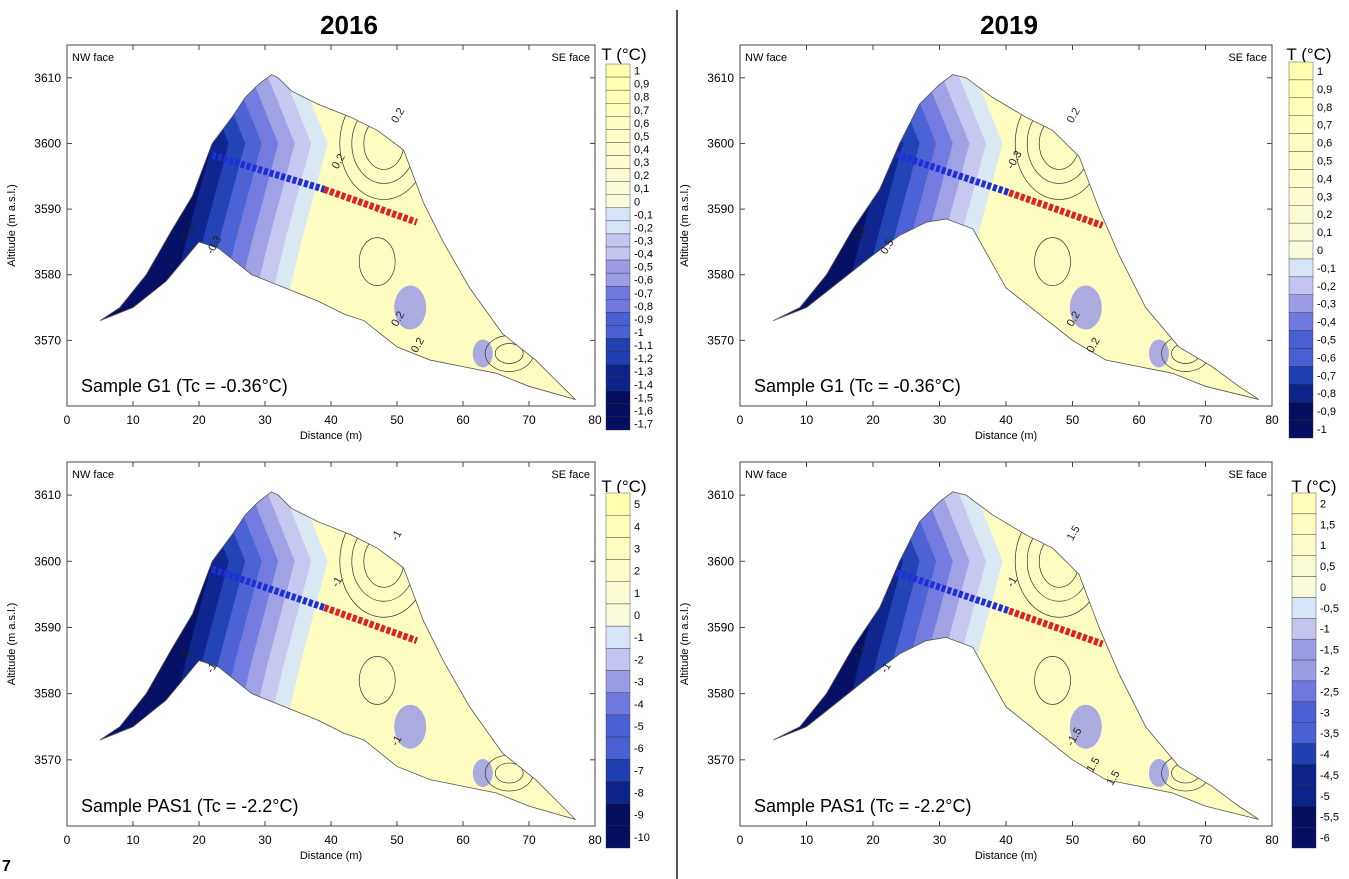 The width and height of the screenshot is (1349, 879). I want to click on legend-label: -3, so click(639, 683).